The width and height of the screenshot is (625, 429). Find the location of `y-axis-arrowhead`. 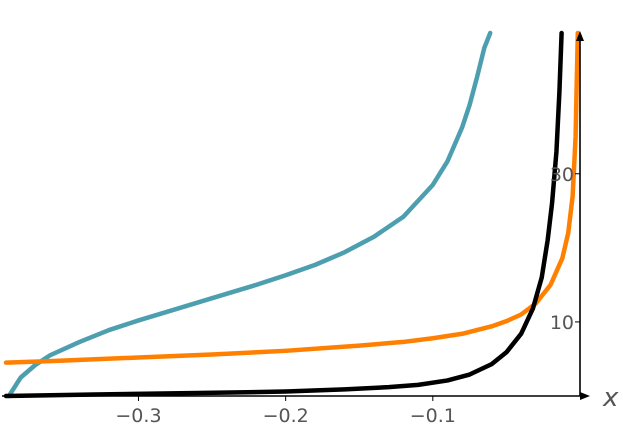

y-axis-arrowhead is located at coordinates (580, 36).